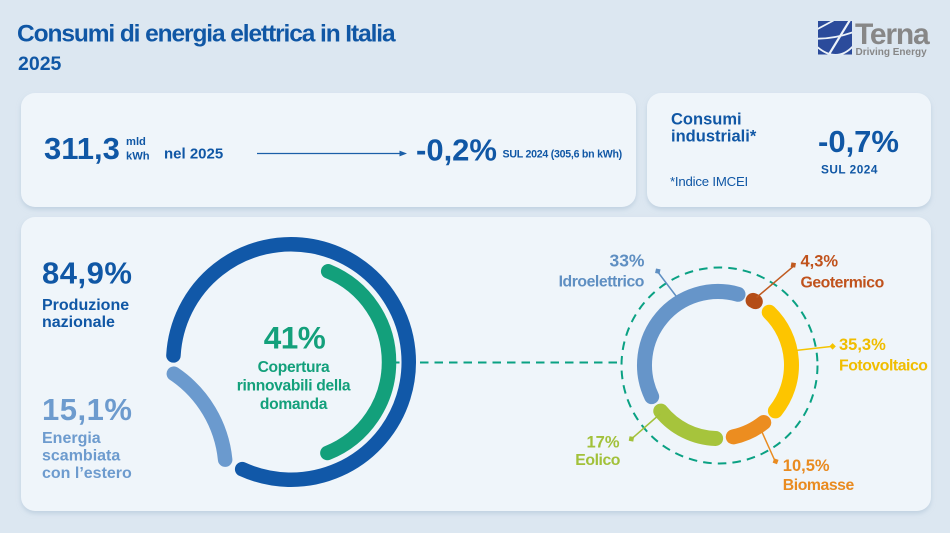 The height and width of the screenshot is (533, 950). What do you see at coordinates (626, 260) in the screenshot?
I see `svg-text: 33%` at bounding box center [626, 260].